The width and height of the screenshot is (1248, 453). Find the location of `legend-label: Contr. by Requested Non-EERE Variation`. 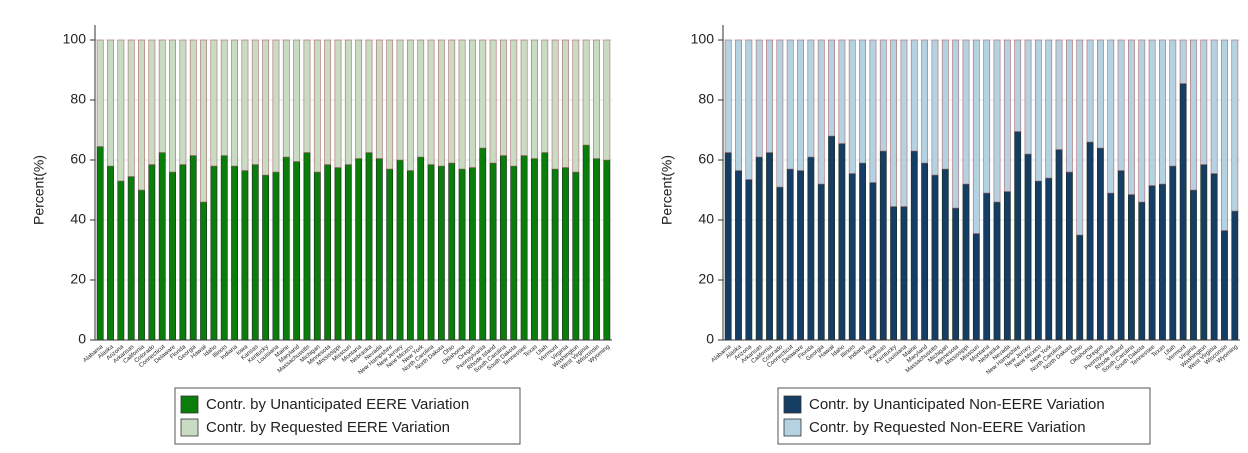

legend-label: Contr. by Requested Non-EERE Variation is located at coordinates (947, 427).